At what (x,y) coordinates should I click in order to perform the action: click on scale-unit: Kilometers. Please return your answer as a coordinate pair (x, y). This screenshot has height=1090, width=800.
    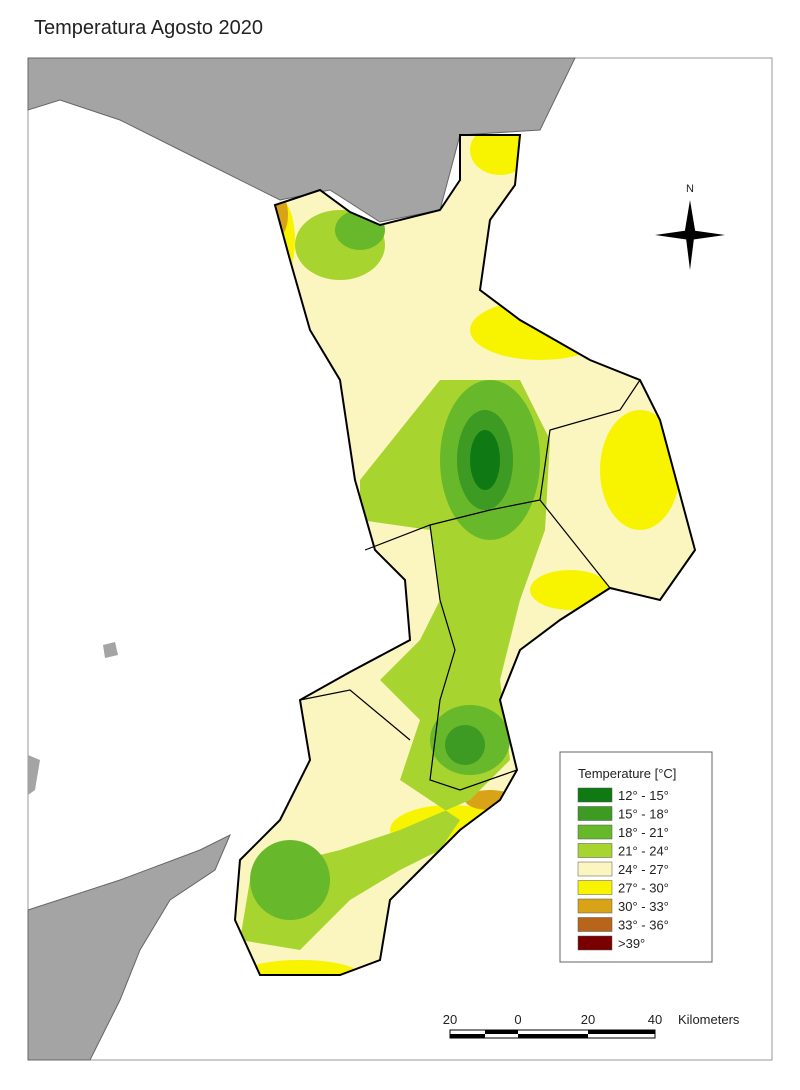
    Looking at the image, I should click on (709, 1019).